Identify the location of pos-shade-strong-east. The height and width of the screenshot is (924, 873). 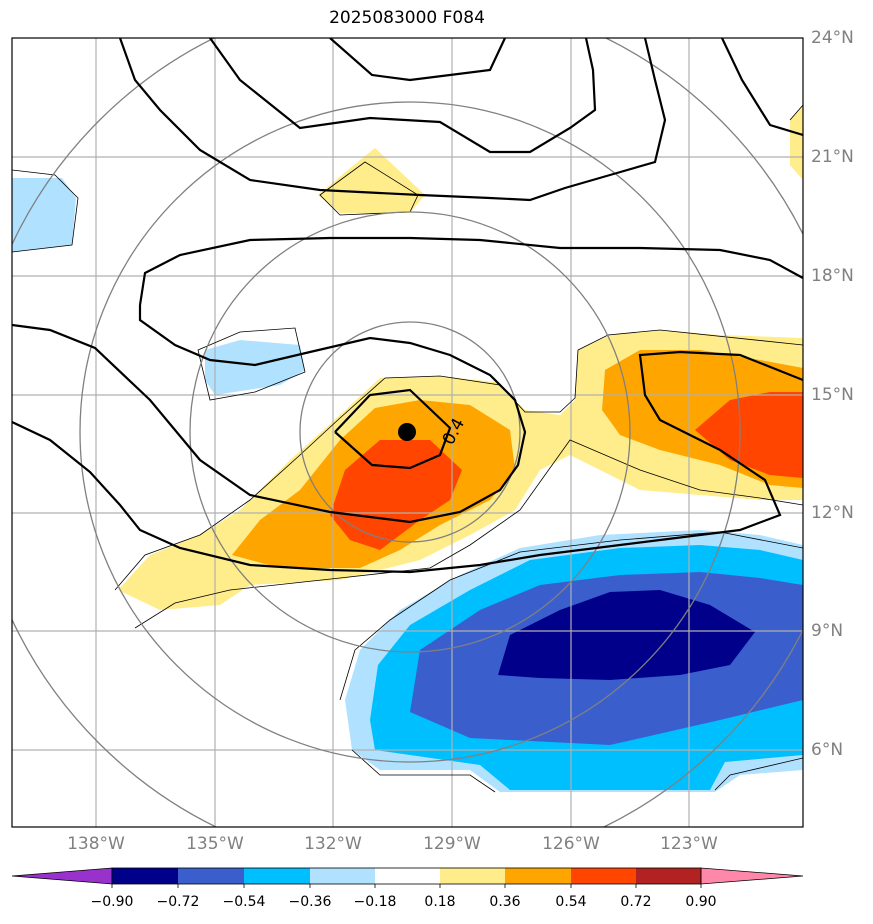
(749, 435).